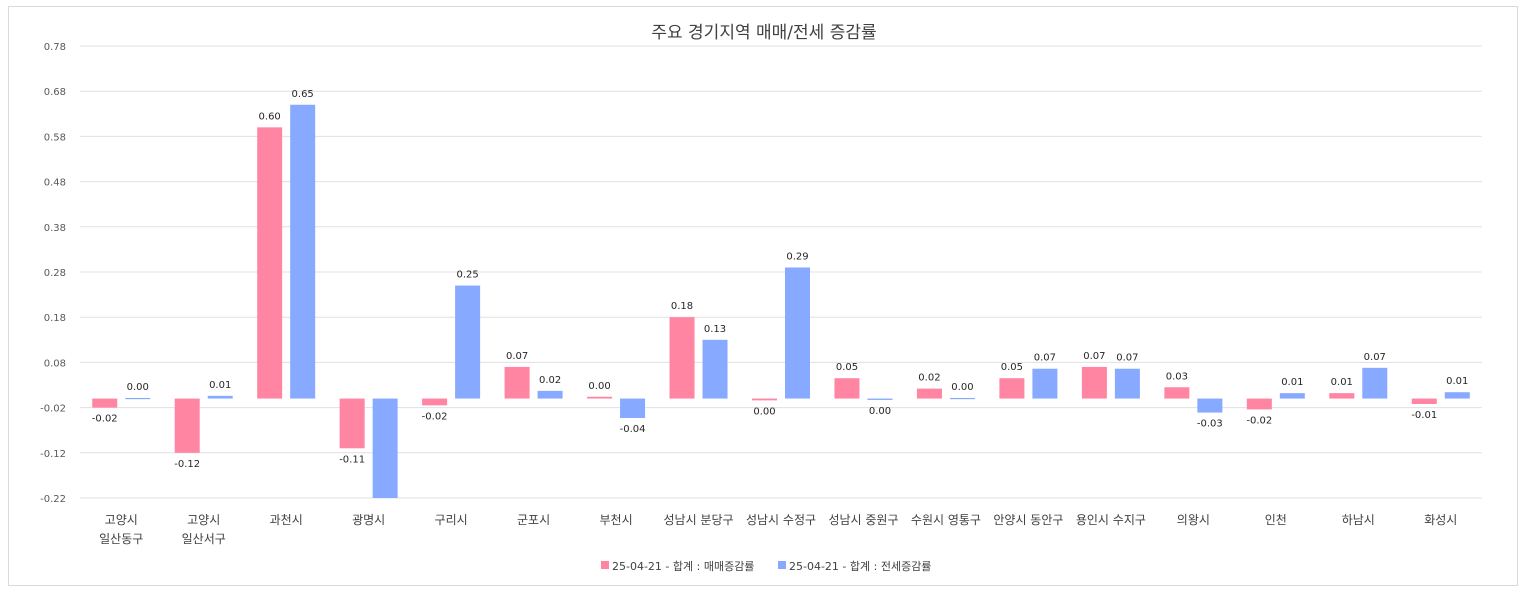 The height and width of the screenshot is (591, 1520). I want to click on x-tick-label: 부천시, so click(615, 519).